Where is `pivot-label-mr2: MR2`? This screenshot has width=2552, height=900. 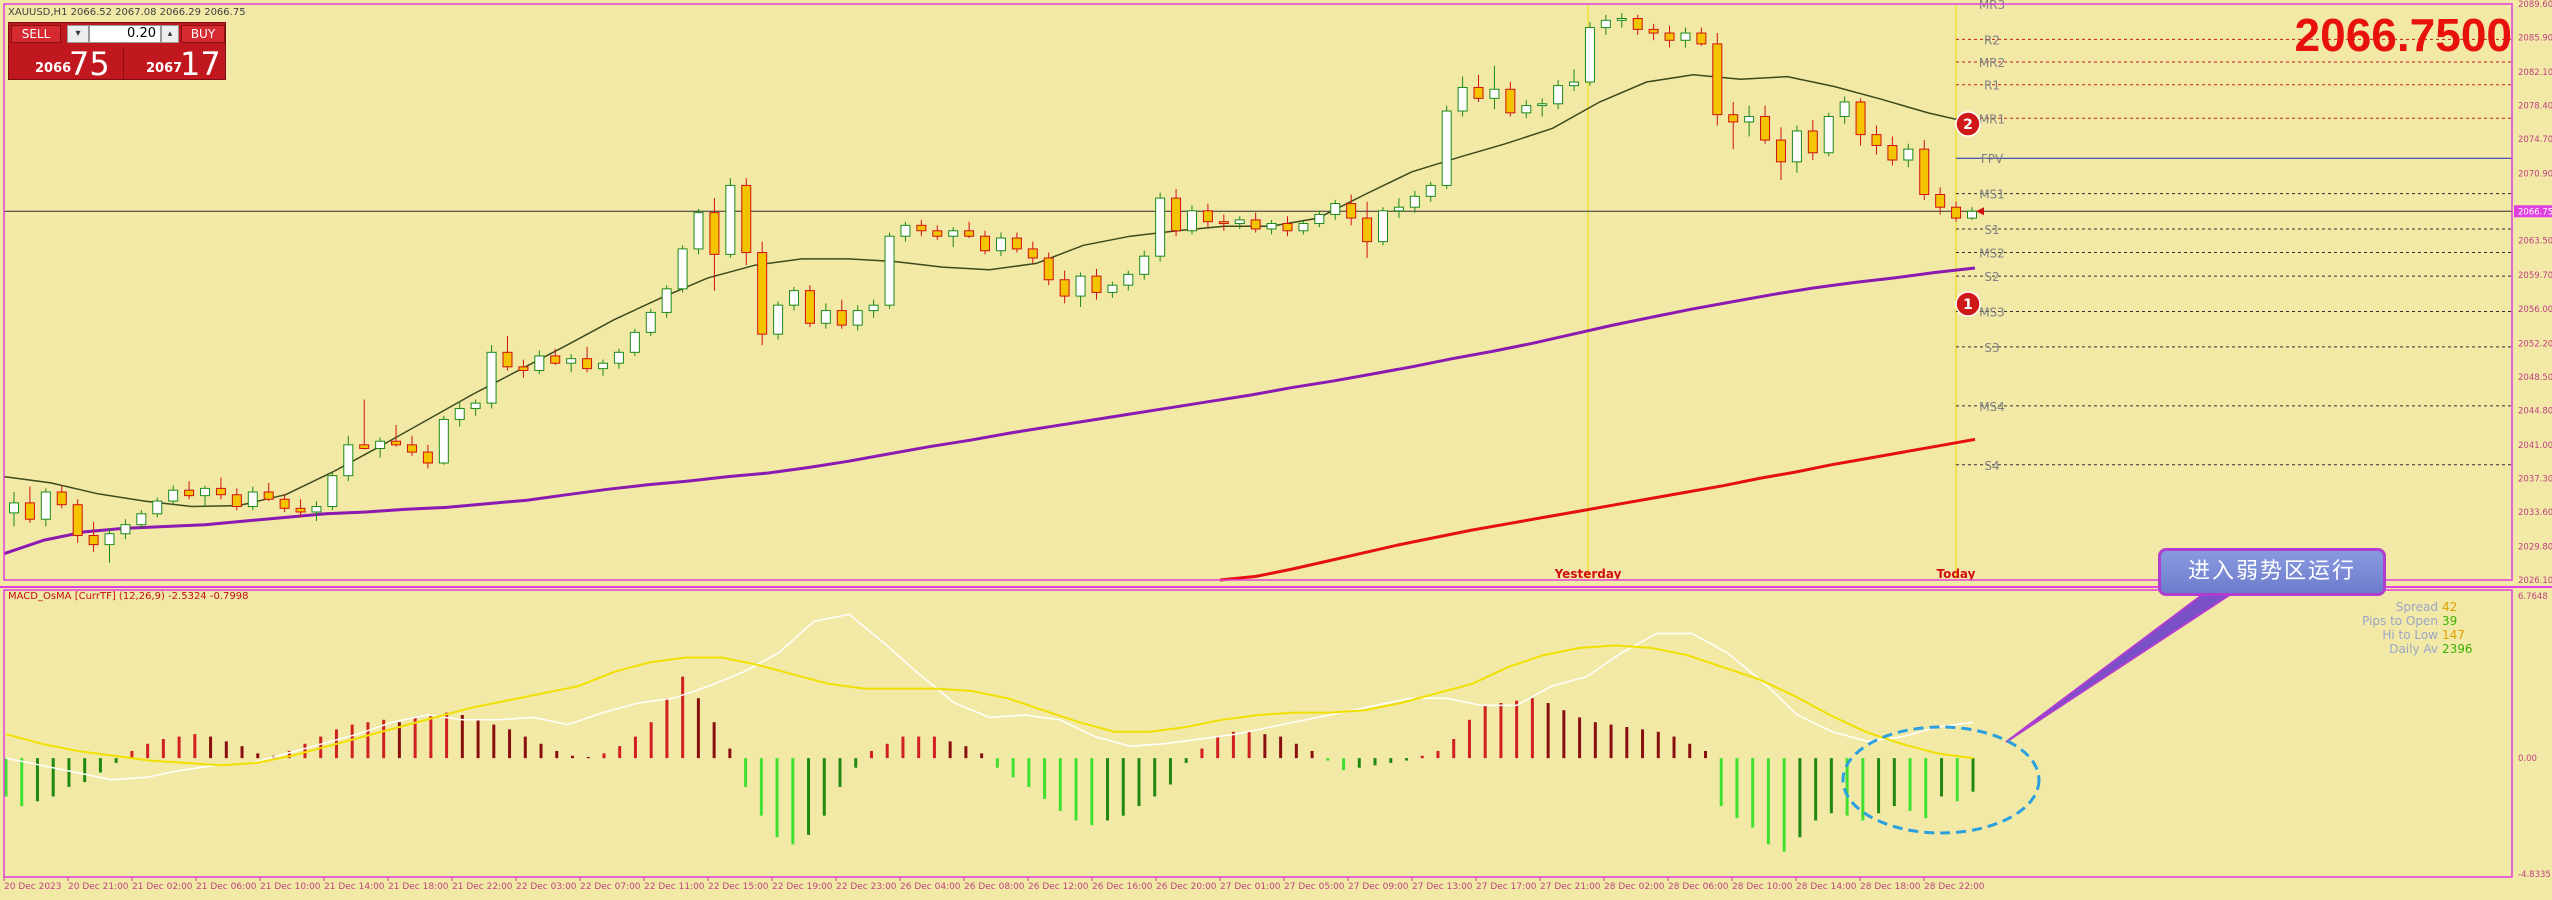
pivot-label-mr2: MR2 is located at coordinates (1992, 63).